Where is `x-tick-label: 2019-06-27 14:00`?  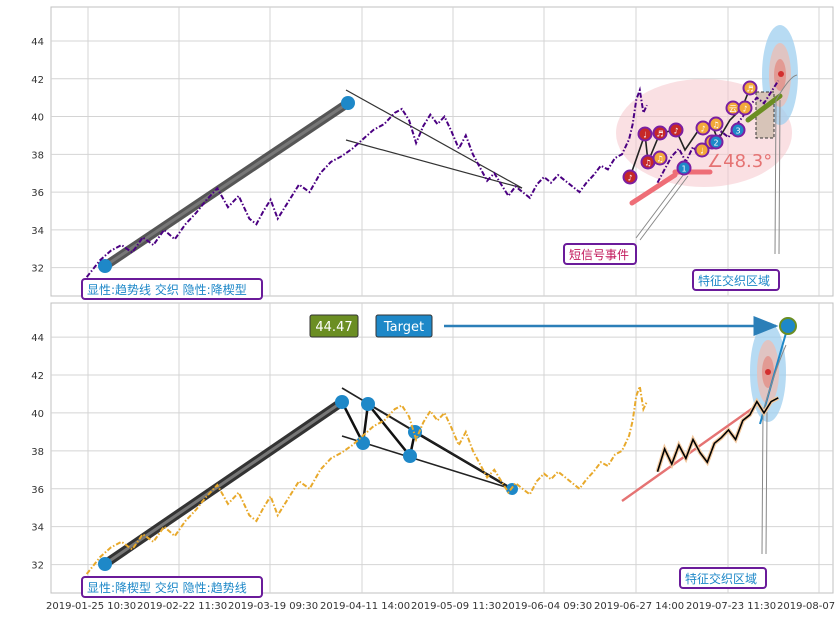
x-tick-label: 2019-06-27 14:00 is located at coordinates (639, 606).